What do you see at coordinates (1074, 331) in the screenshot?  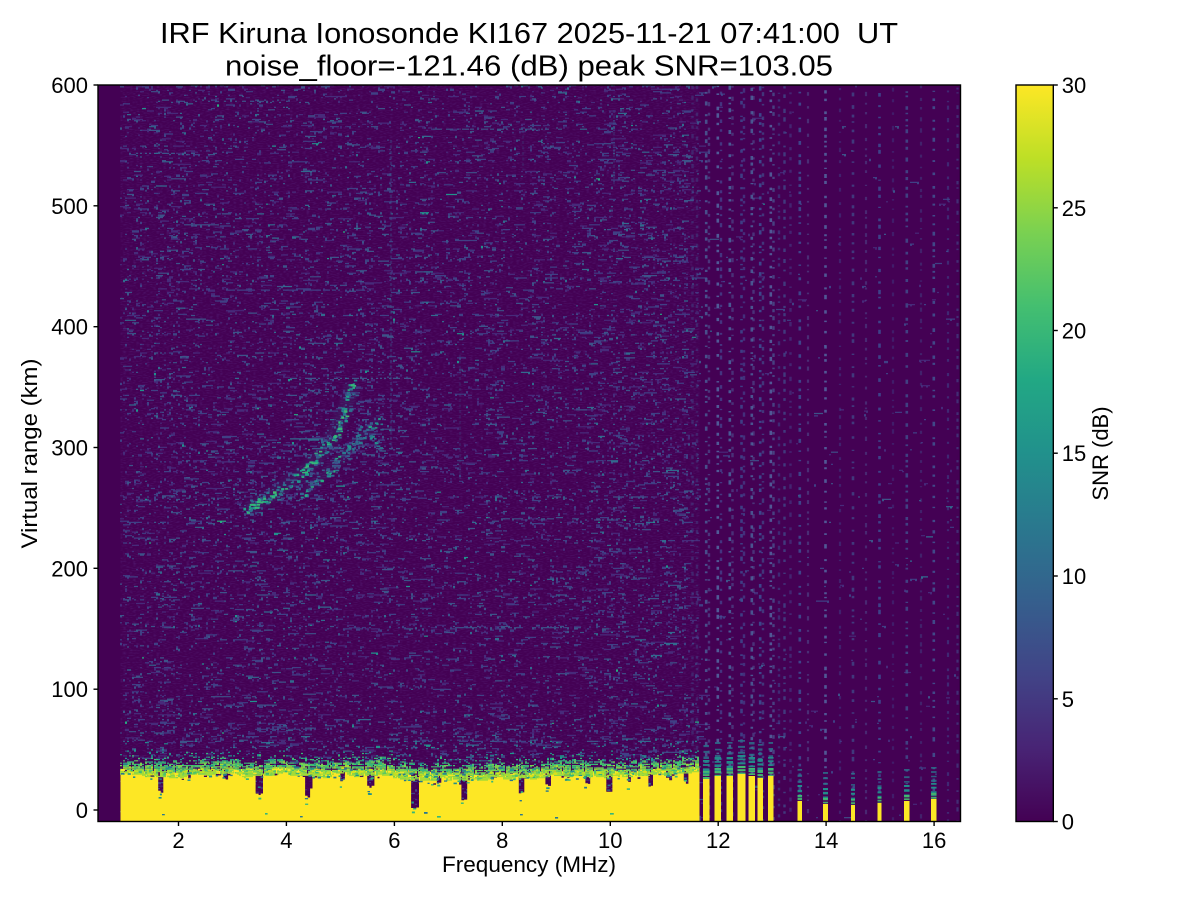 I see `svg-text: 20` at bounding box center [1074, 331].